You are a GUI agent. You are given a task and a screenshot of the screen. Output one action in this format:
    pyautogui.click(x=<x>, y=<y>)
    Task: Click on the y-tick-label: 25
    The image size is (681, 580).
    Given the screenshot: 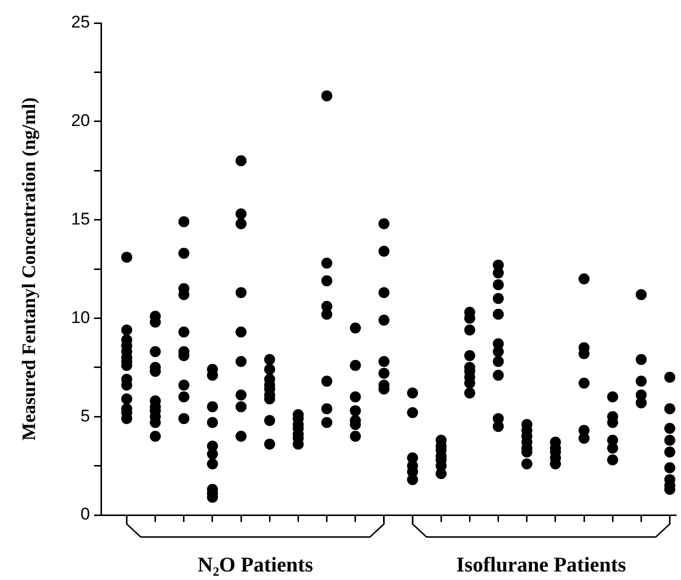 What is the action you would take?
    pyautogui.click(x=80, y=22)
    